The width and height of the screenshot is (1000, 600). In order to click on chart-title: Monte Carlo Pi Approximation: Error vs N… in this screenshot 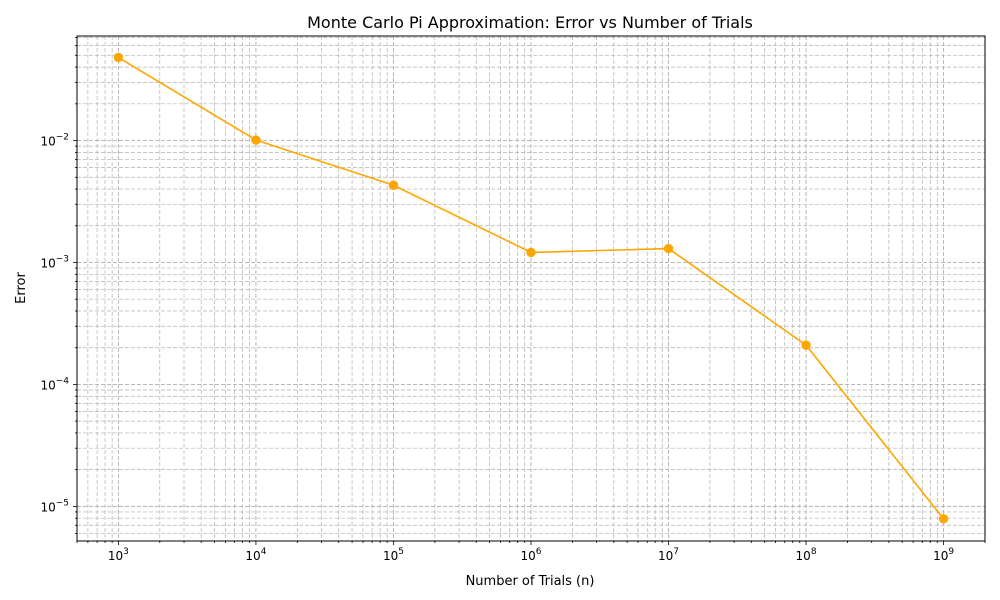, I will do `click(530, 22)`.